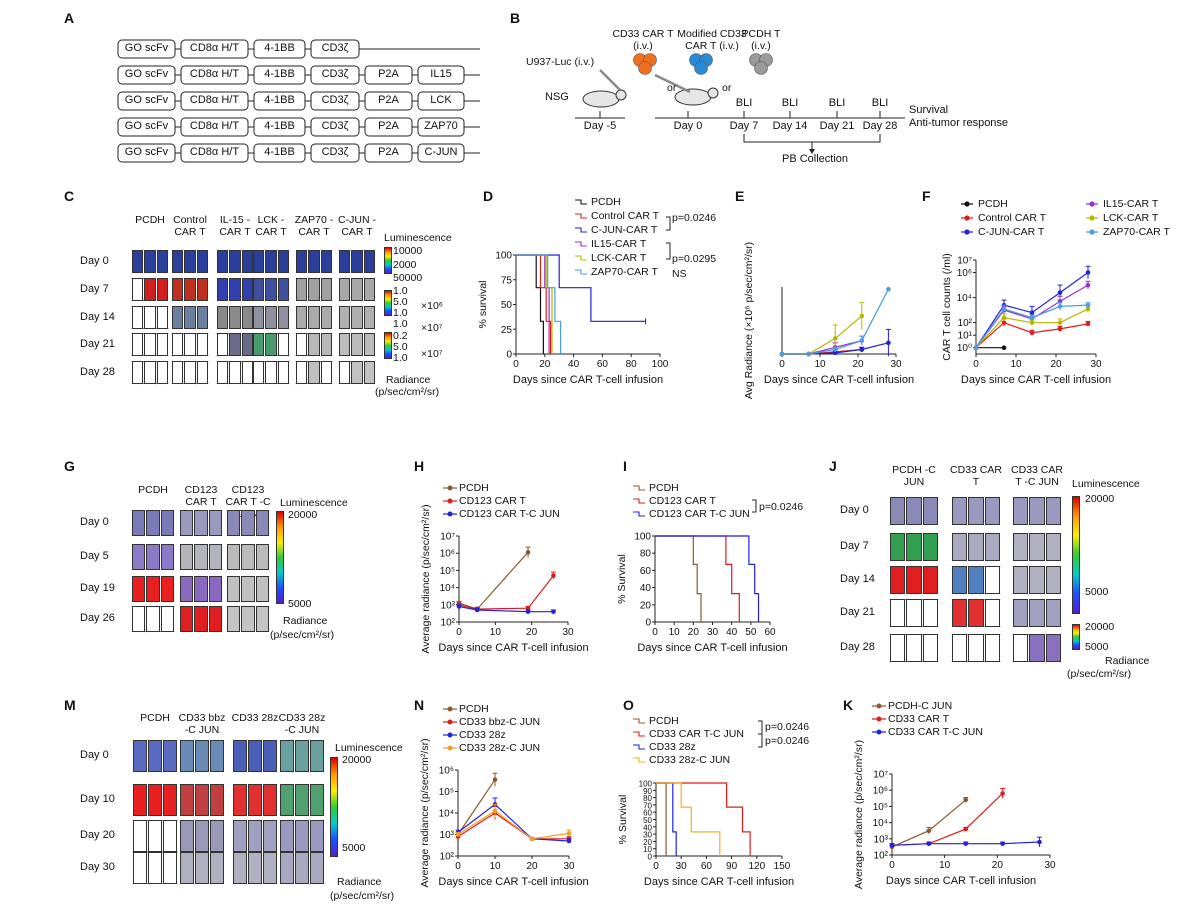 This screenshot has width=1179, height=922. What do you see at coordinates (857, 579) in the screenshot?
I see `day-label: Day 14` at bounding box center [857, 579].